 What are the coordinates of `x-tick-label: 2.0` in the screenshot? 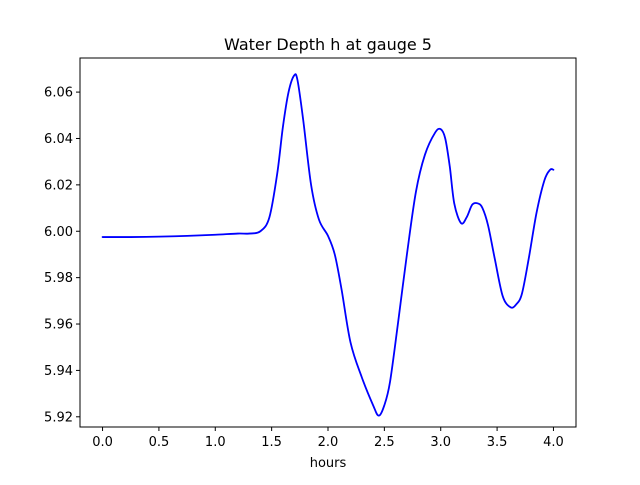 It's located at (328, 442).